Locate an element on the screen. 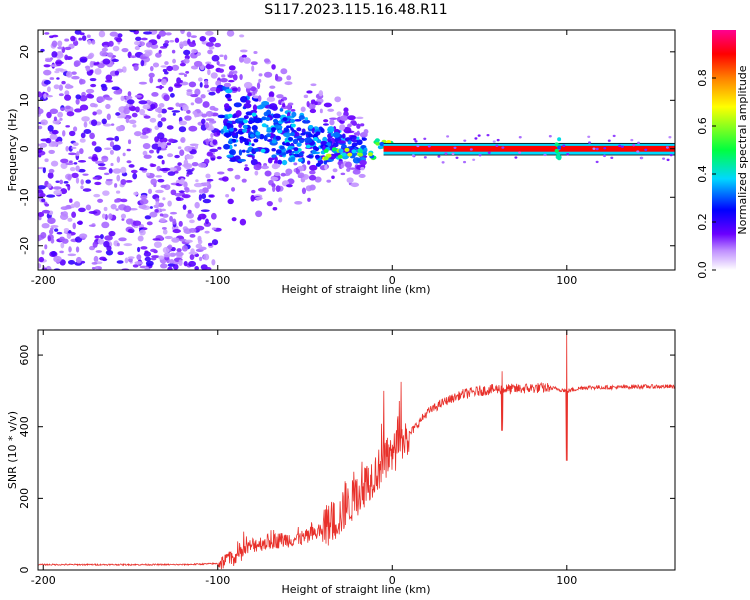  snr-x-label: Height of straight line (km) is located at coordinates (355, 589).